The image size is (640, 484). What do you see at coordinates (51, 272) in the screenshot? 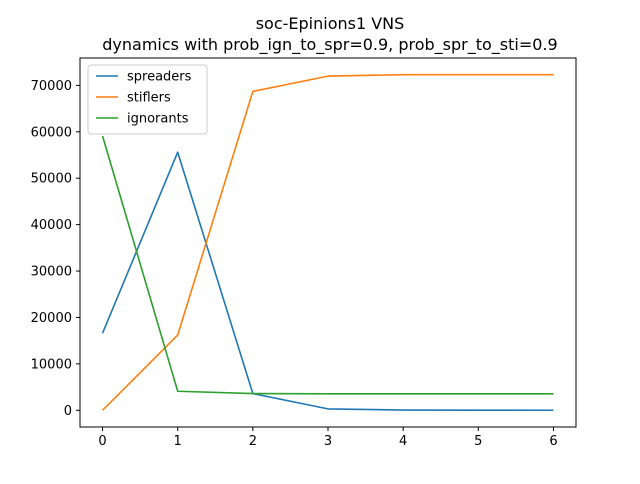
I see `y-tick-label: 30000` at bounding box center [51, 272].